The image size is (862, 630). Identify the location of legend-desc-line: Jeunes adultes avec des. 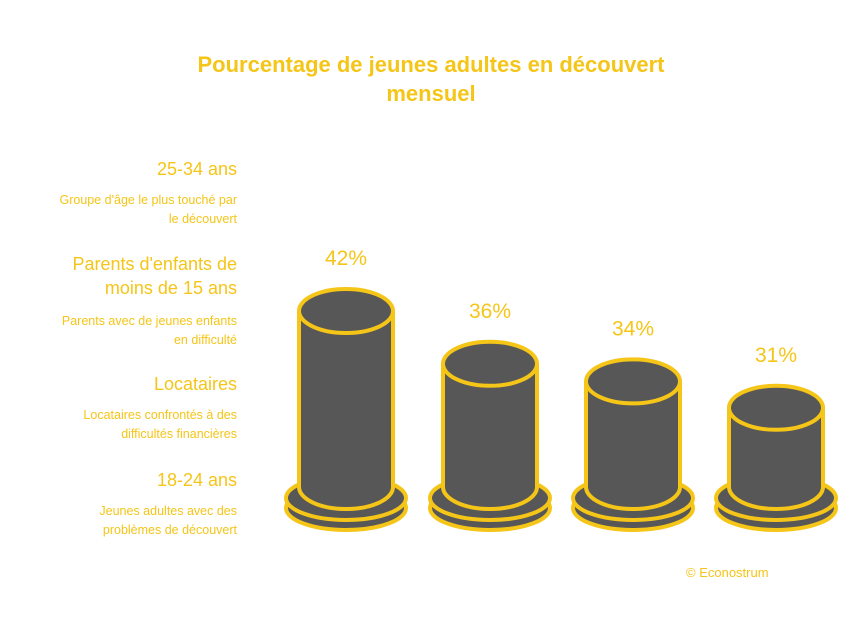
(168, 511).